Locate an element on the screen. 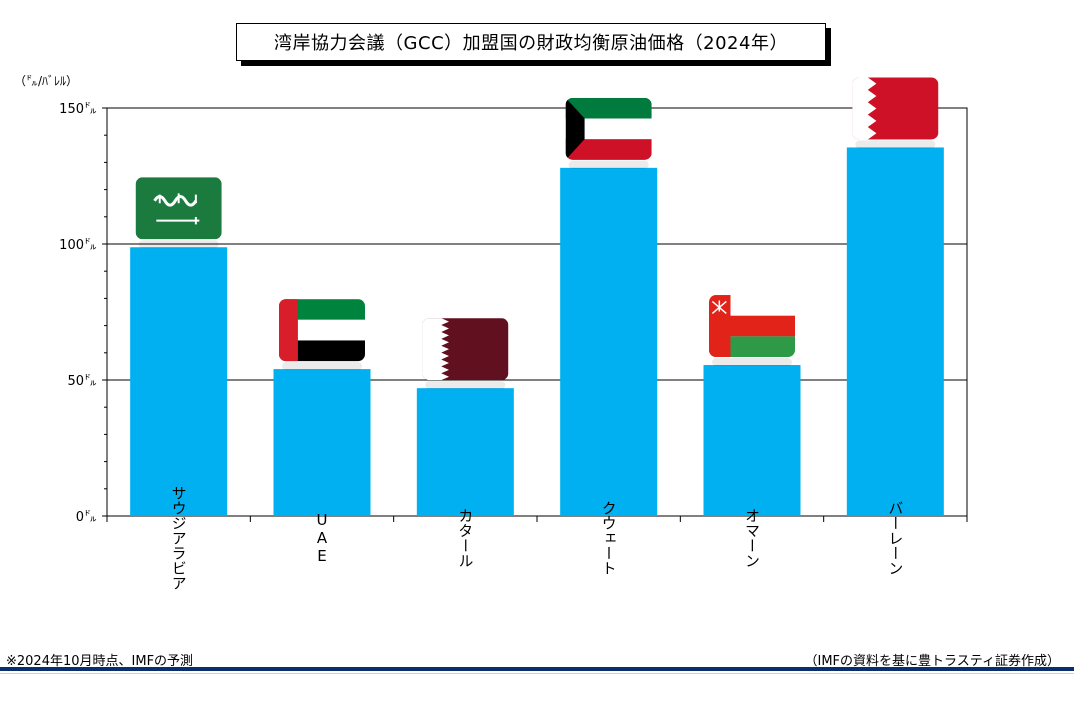  x-category-label: オマーン is located at coordinates (752, 538).